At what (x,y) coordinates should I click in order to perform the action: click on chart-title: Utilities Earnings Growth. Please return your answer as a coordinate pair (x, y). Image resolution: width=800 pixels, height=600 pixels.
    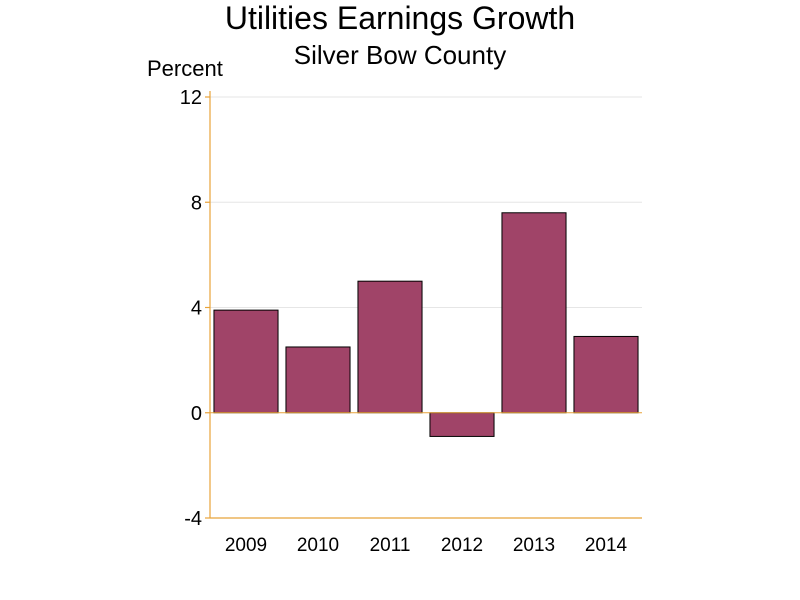
    Looking at the image, I should click on (400, 18).